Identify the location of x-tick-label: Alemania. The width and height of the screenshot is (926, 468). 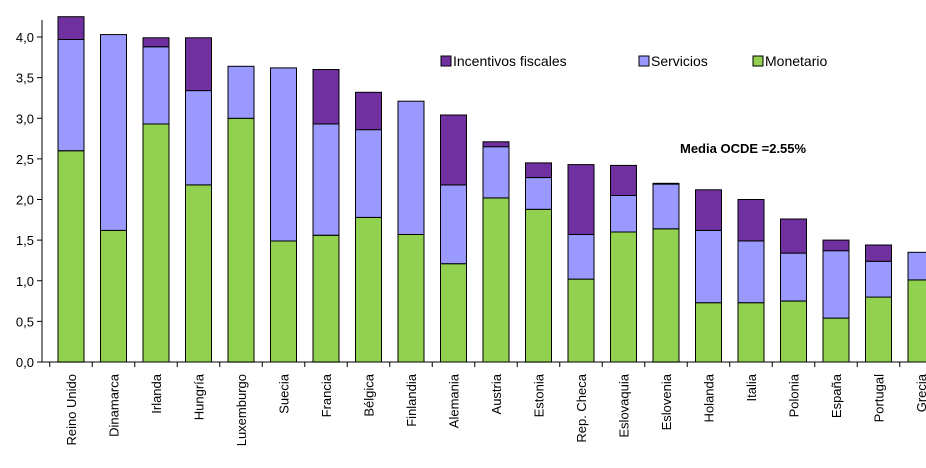
(454, 400).